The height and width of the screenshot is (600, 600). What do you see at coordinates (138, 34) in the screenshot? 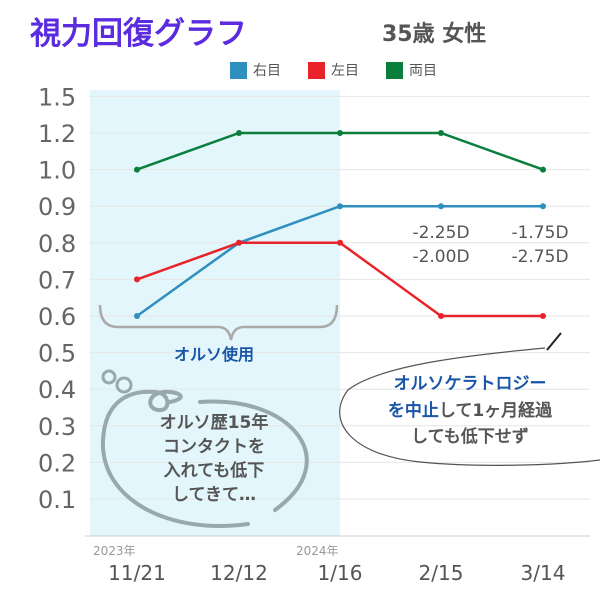
I see `page-title: 視力回復グラフ` at bounding box center [138, 34].